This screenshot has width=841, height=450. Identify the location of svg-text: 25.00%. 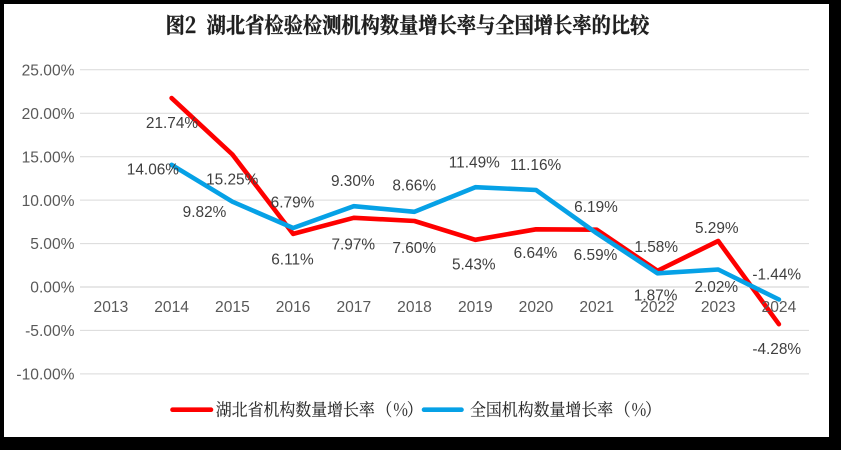
(48, 71).